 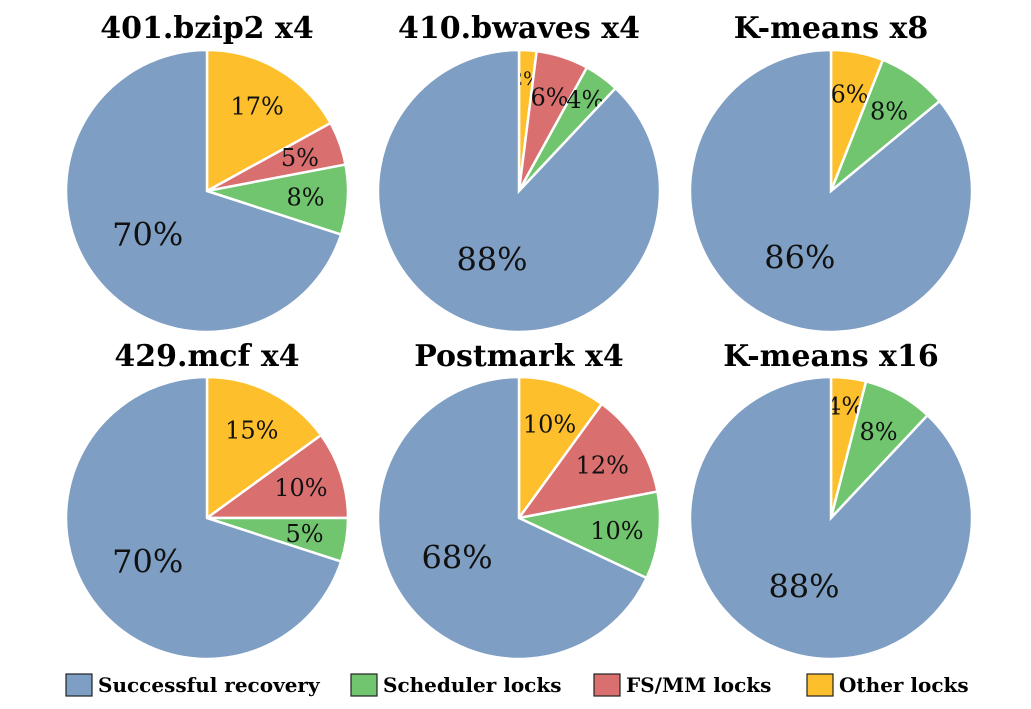 What do you see at coordinates (849, 94) in the screenshot?
I see `slice-label-other-locks: 6%` at bounding box center [849, 94].